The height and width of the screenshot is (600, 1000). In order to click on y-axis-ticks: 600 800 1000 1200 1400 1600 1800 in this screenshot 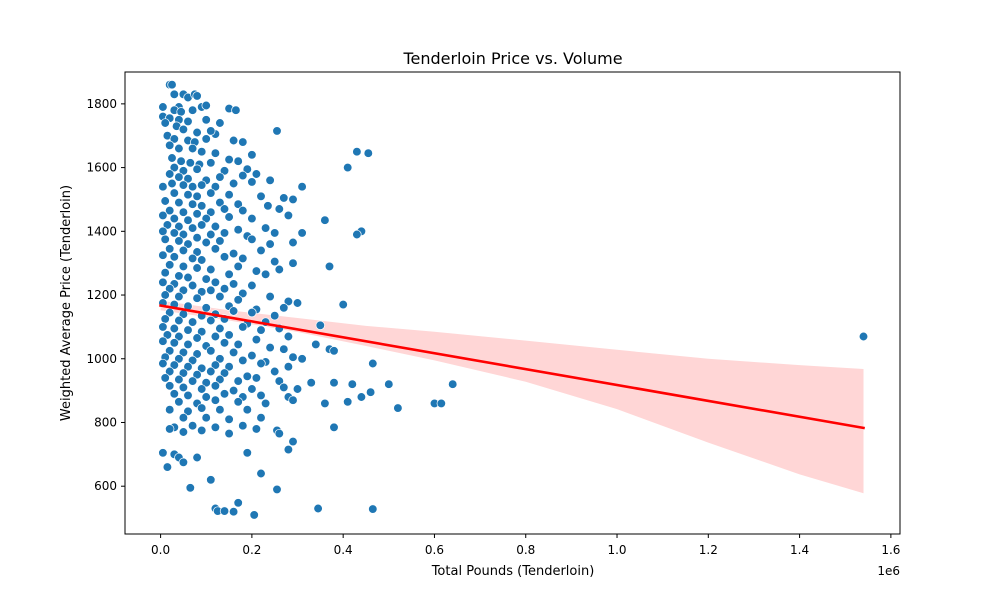, I will do `click(105, 295)`.